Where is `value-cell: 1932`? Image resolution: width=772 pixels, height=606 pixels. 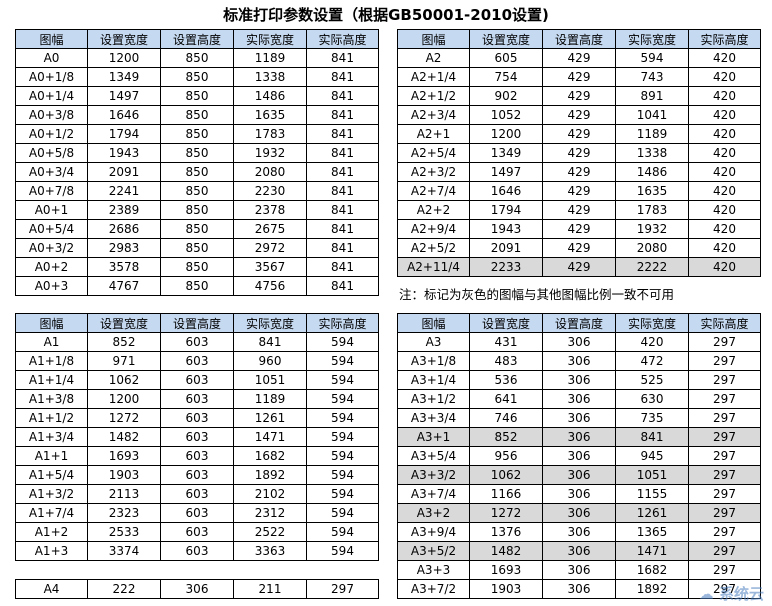
value-cell: 1932 is located at coordinates (652, 229).